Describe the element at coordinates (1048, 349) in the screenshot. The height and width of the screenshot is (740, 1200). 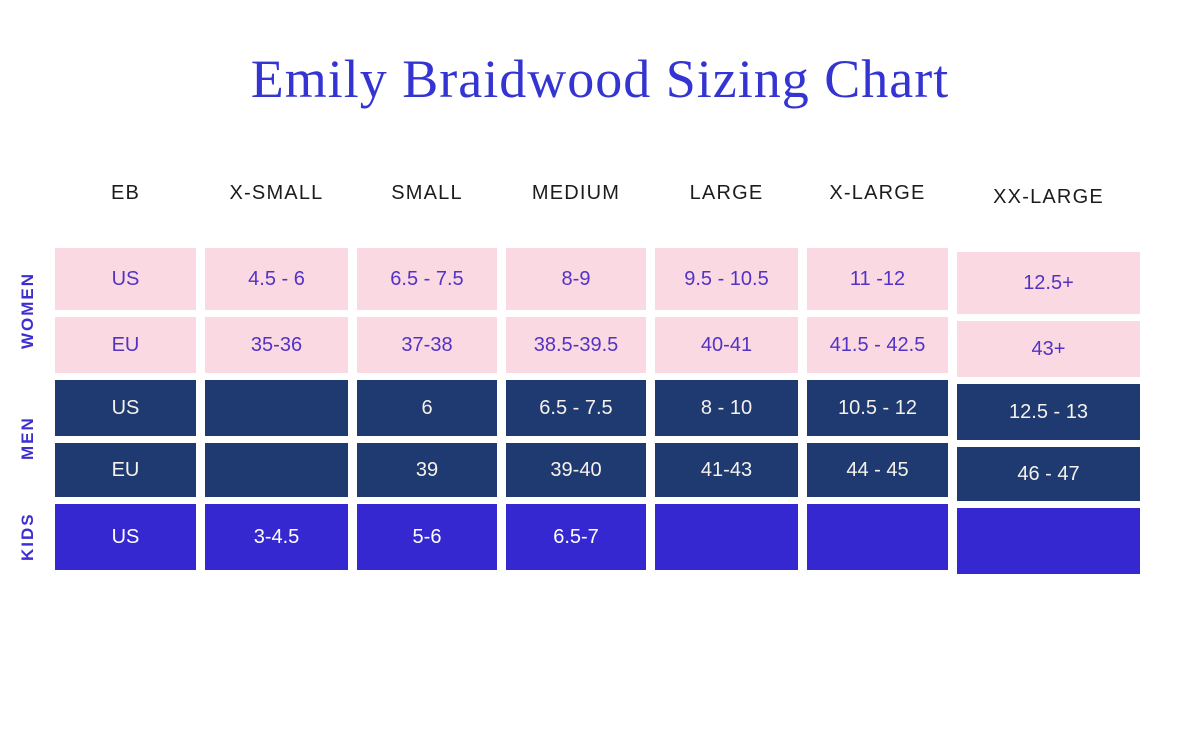
I see `cell-women-eu-xx-large: 43+` at that location.